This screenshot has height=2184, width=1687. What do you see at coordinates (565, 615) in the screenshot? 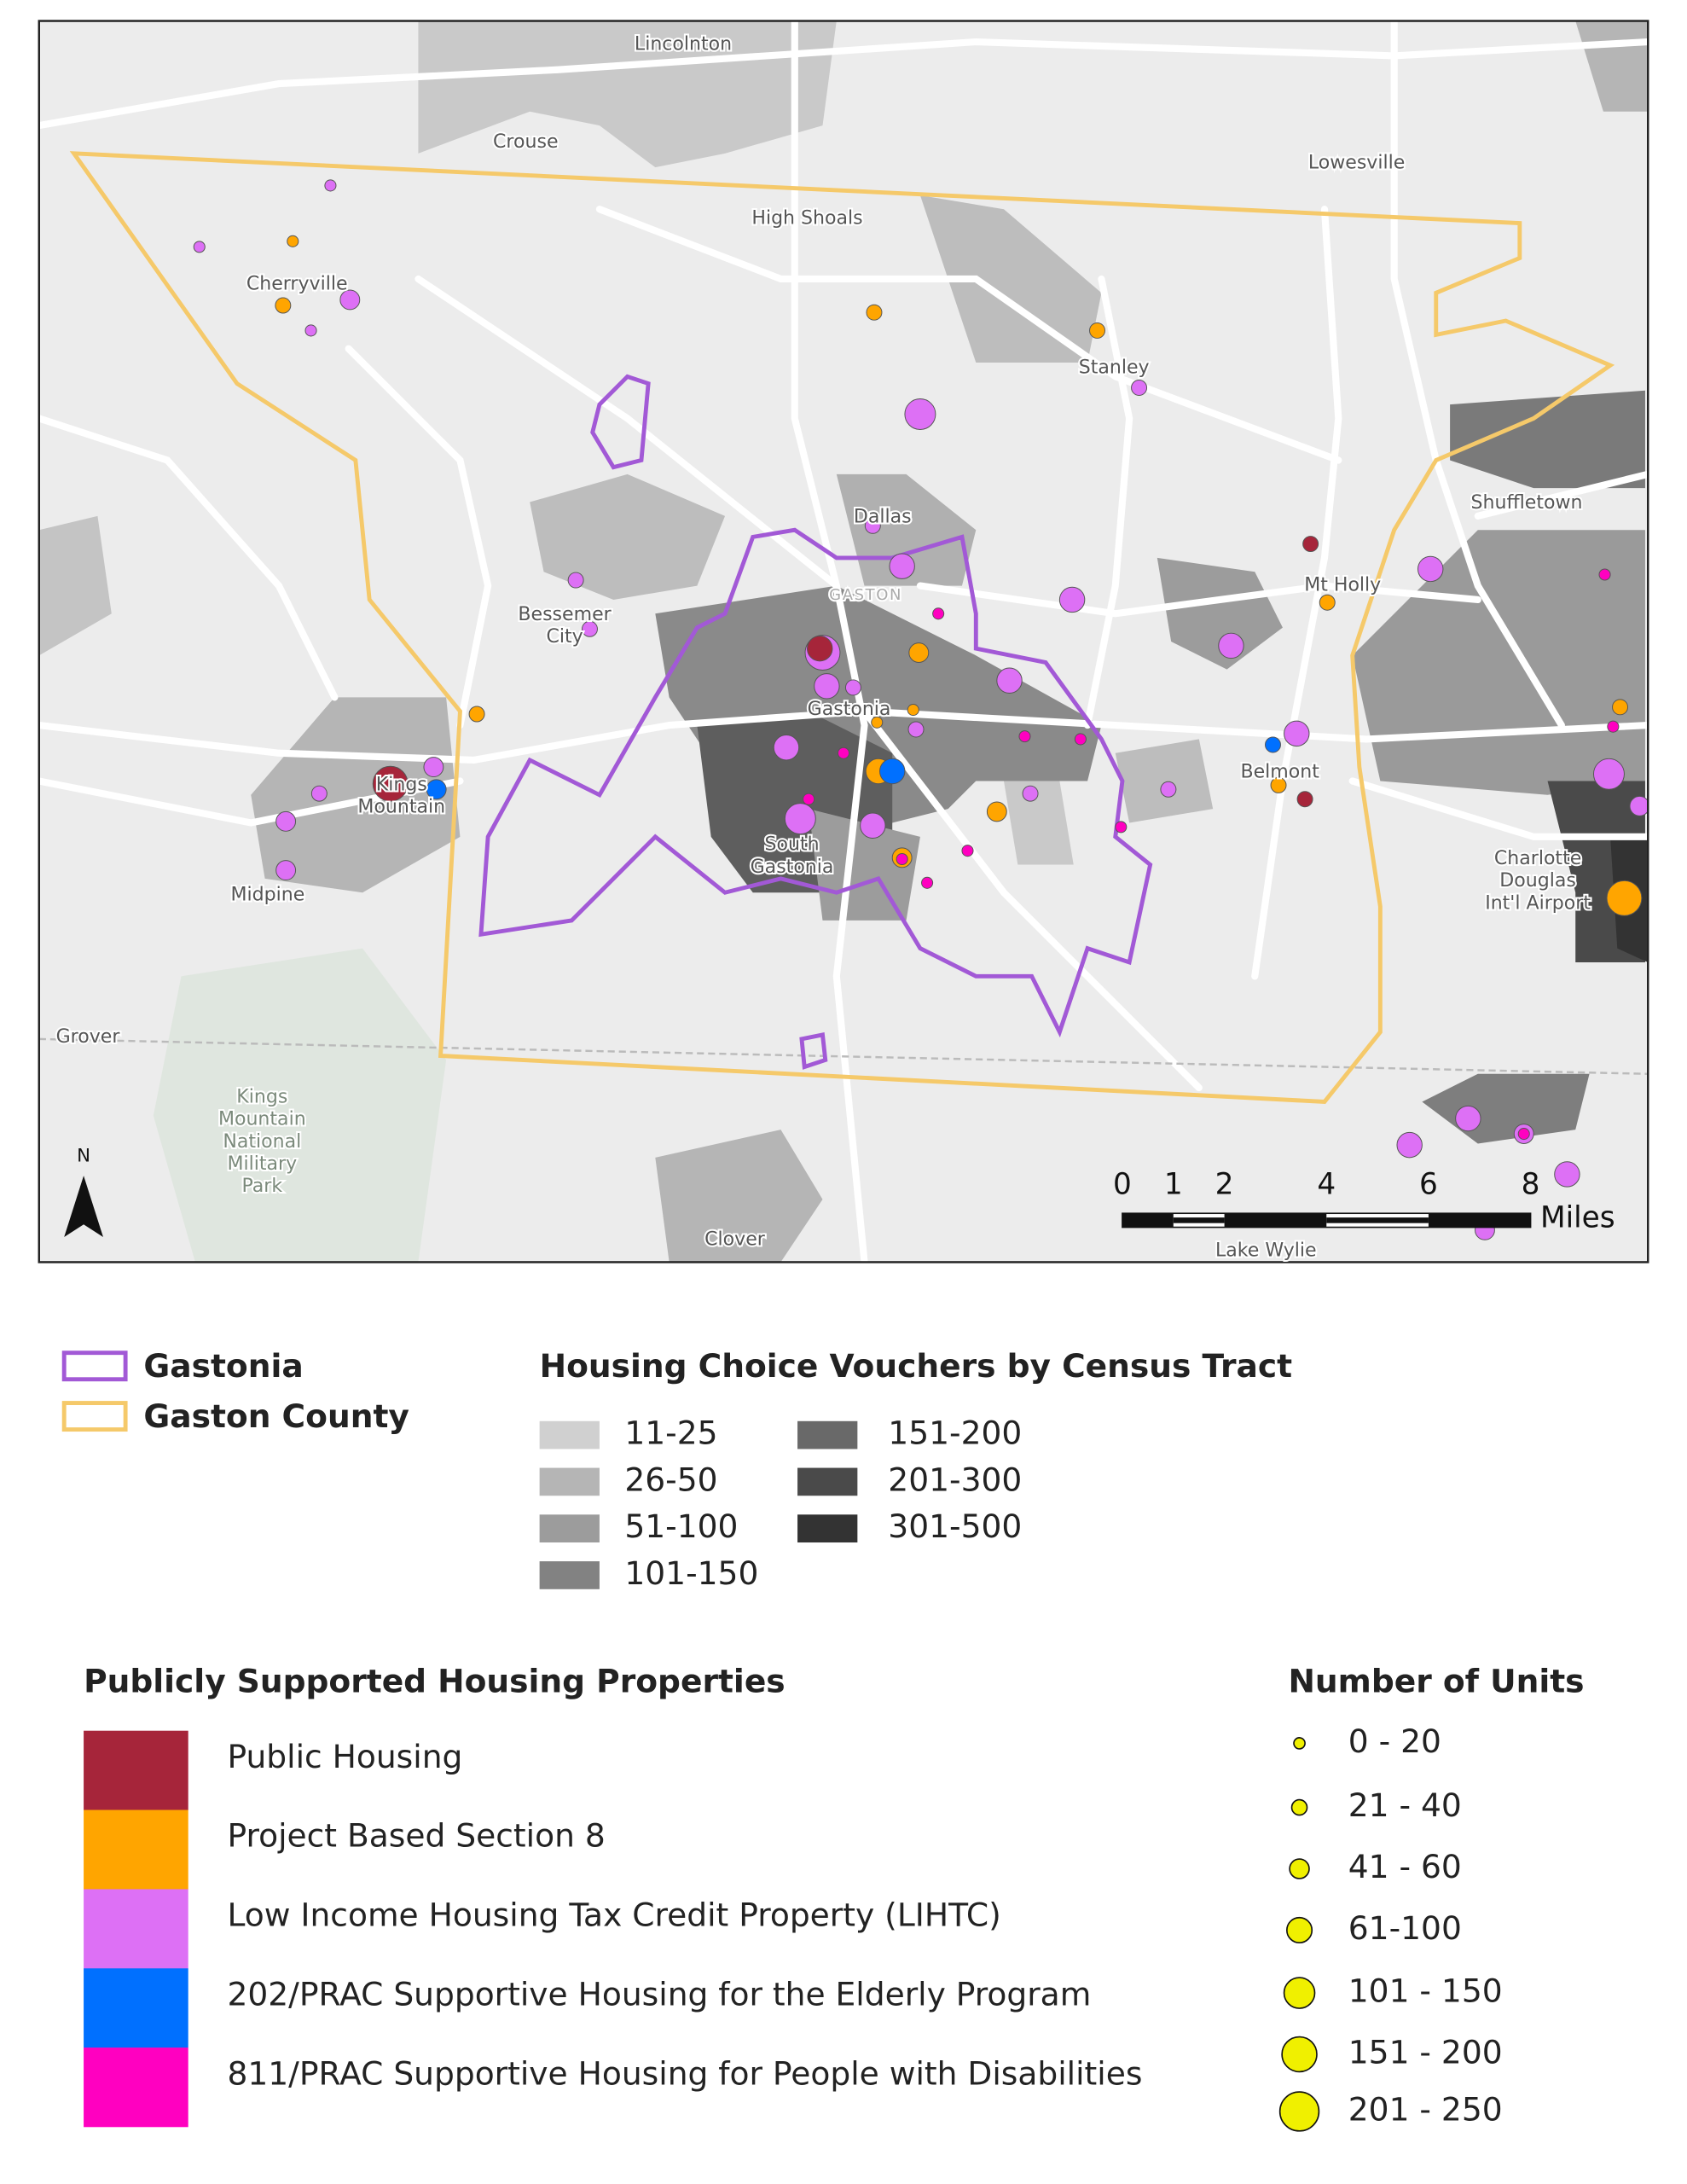
I see `place-label: Bessemer` at bounding box center [565, 615].